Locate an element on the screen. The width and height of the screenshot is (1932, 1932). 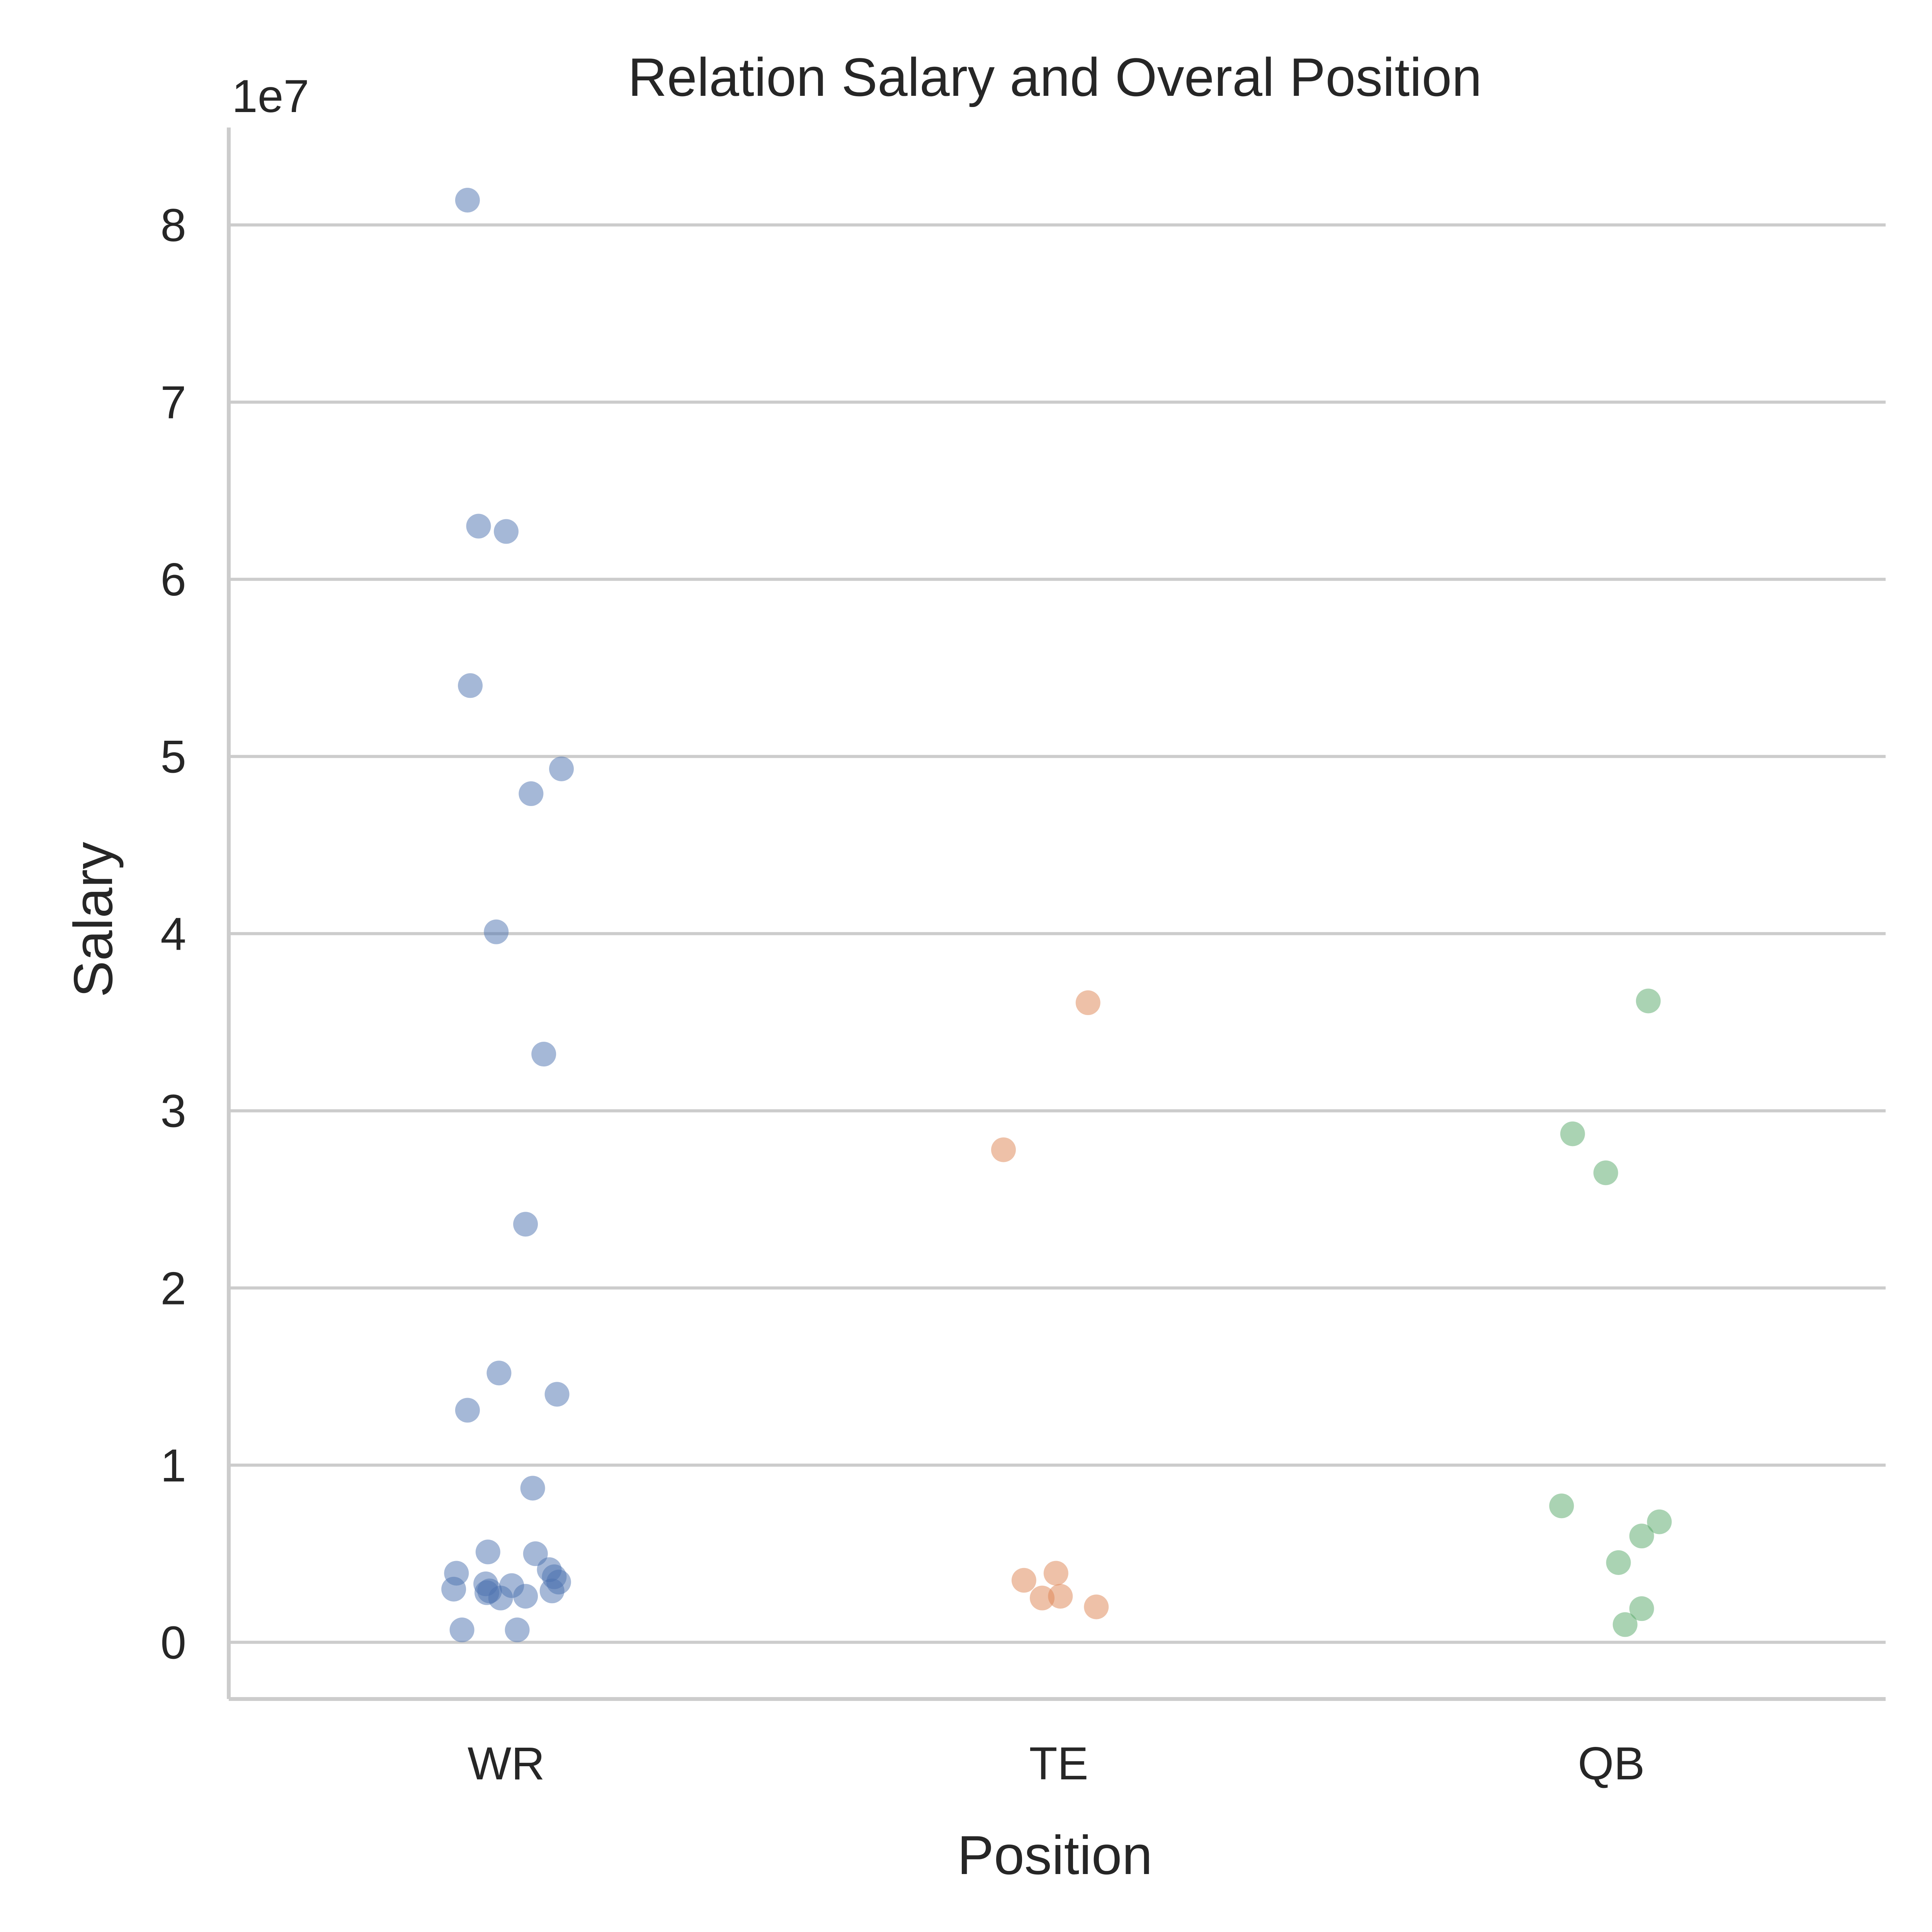
y-tick-label: 3 is located at coordinates (173, 1111).